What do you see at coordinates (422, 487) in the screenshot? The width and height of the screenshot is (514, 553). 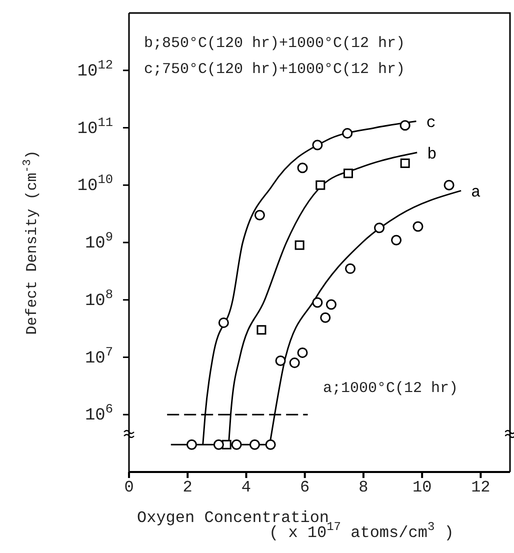 I see `x-tick-label: 10` at bounding box center [422, 487].